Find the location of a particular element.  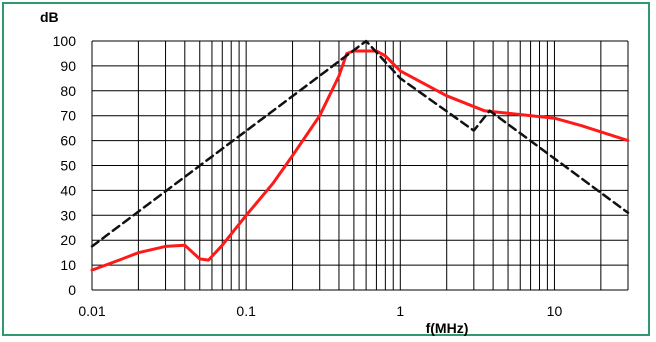

x-tick-labels: 0.01 0.1 1 10 is located at coordinates (320, 311).